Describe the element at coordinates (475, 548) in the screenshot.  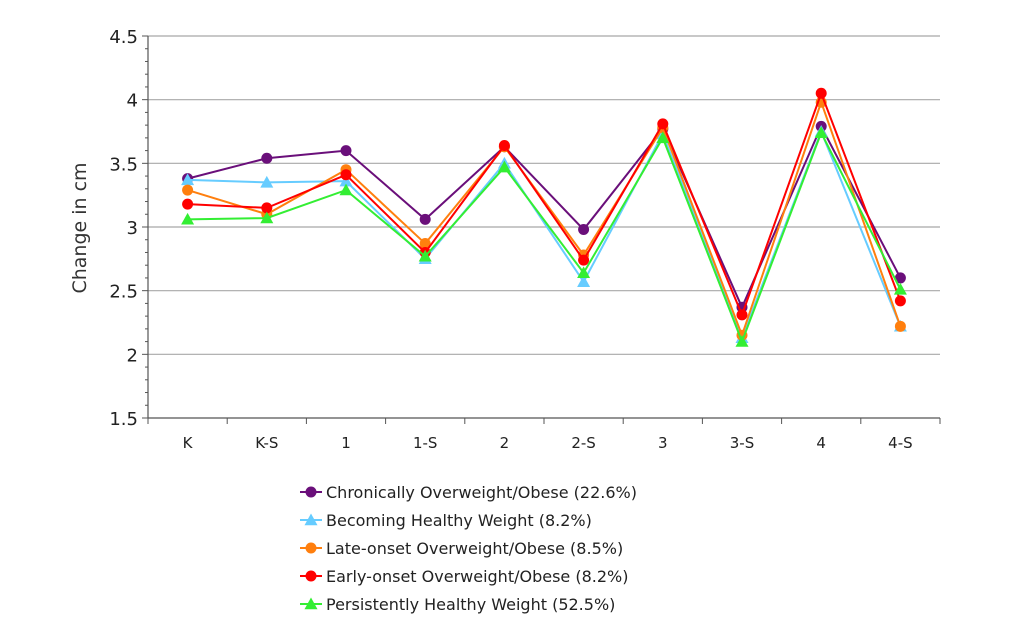
I see `legend-label: Late-onset Overweight/Obese (8.5%)` at that location.